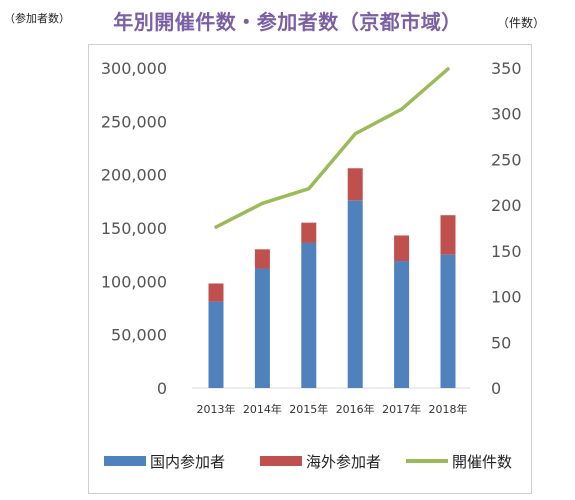 This screenshot has height=500, width=575. I want to click on right-axis-tick-label: 100, so click(506, 297).